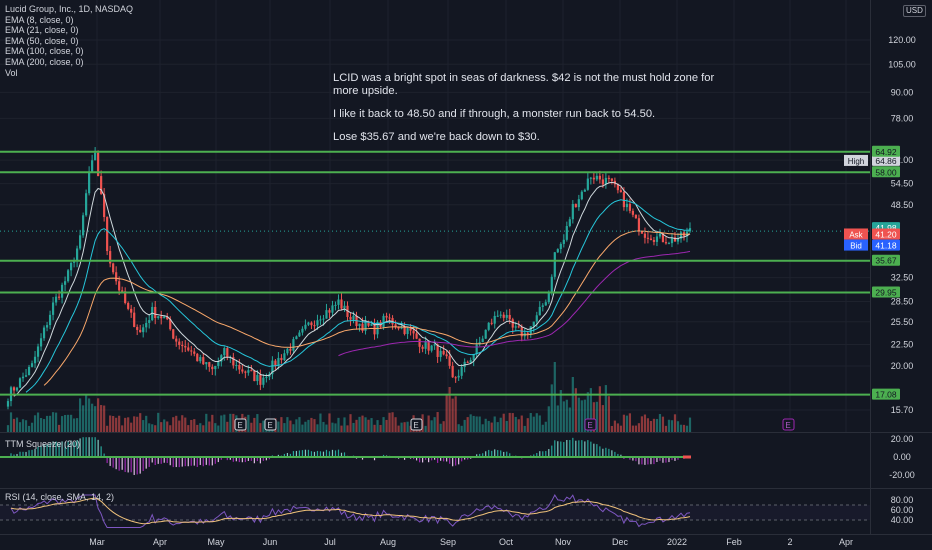 This screenshot has width=932, height=550. What do you see at coordinates (43, 444) in the screenshot?
I see `ttm-squeeze-label: TTM Squeeze (20)` at bounding box center [43, 444].